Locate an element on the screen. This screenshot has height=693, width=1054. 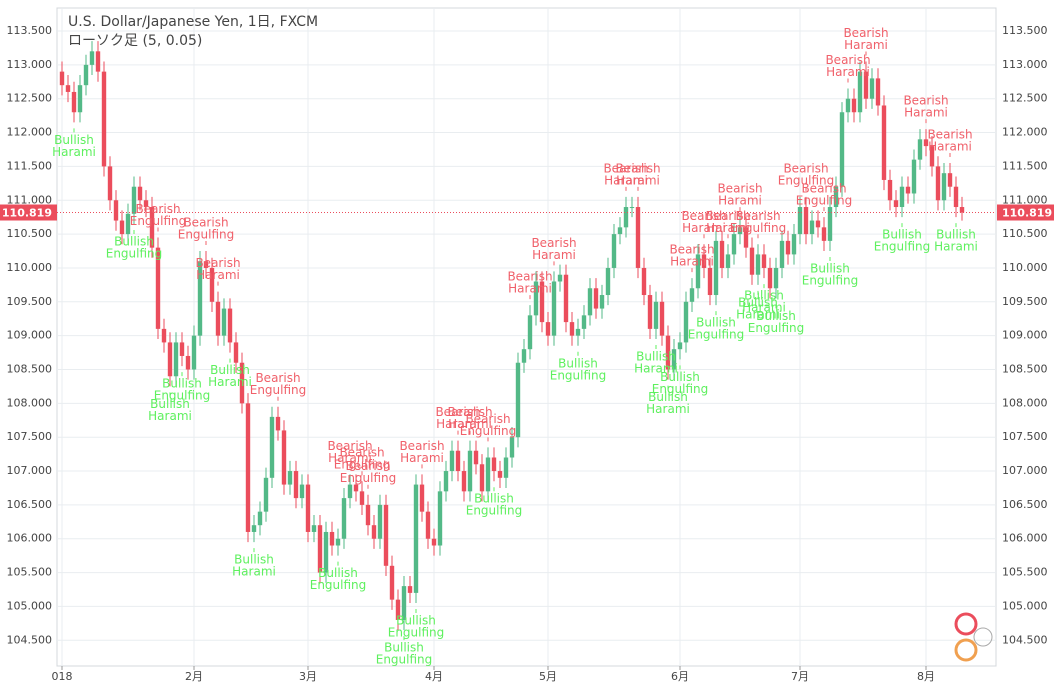
y-tick-label-right: 110.500 is located at coordinates (1025, 233).